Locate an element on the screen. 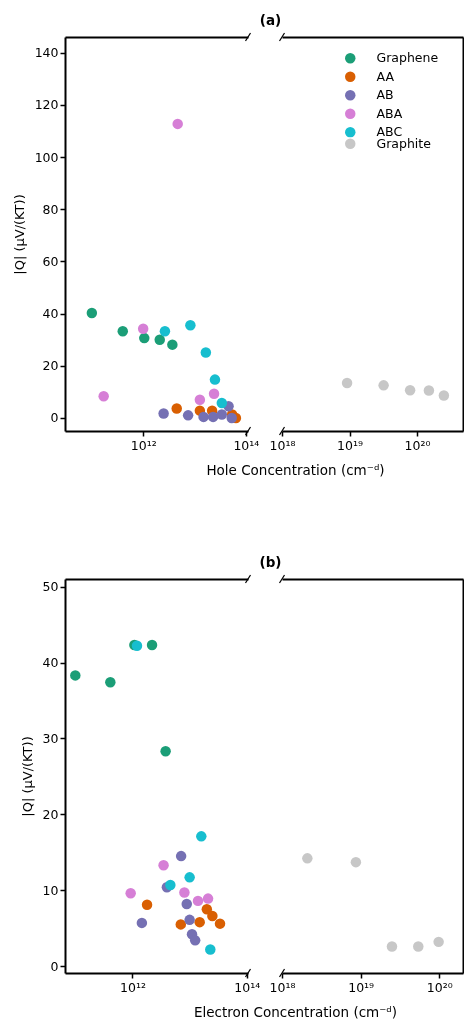  y-tick-label: 120 is located at coordinates (46, 105).